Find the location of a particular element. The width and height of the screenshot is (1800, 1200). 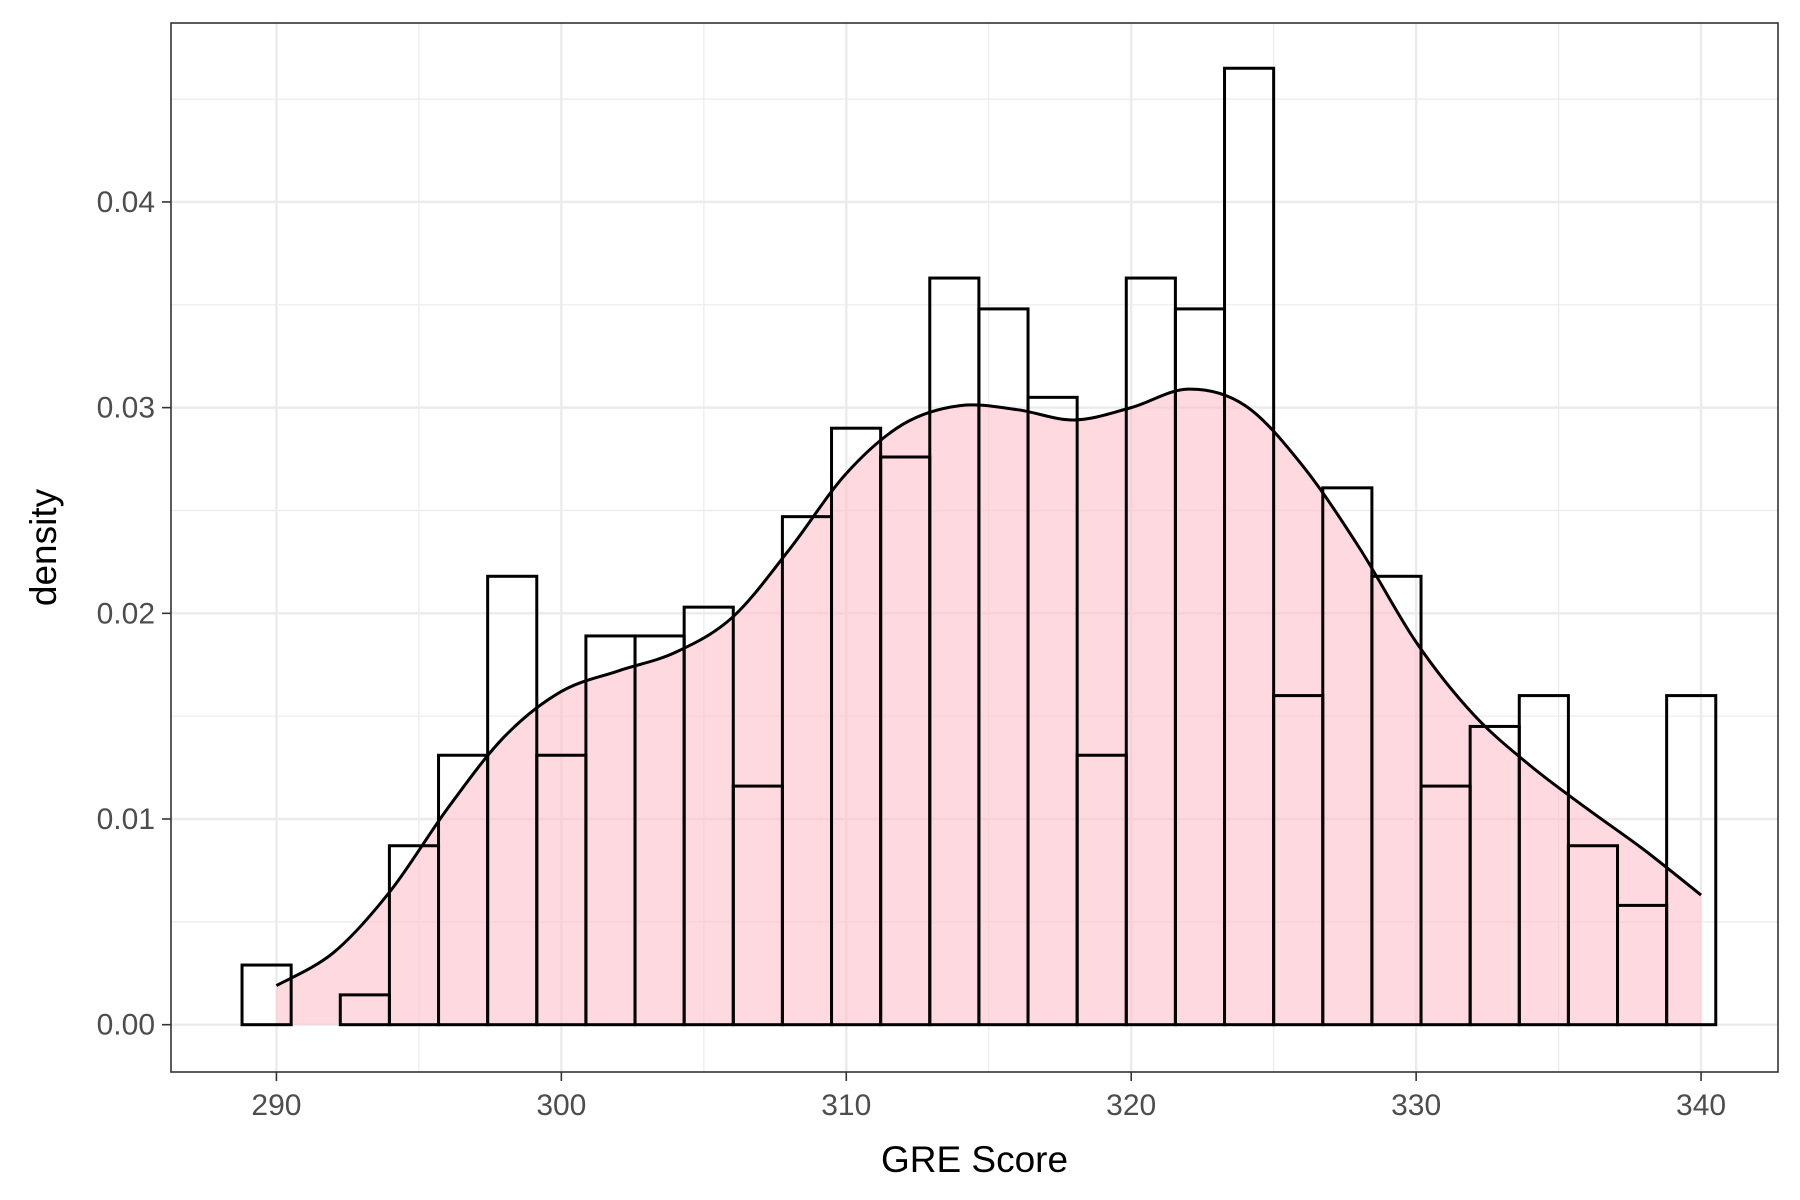

x-tick-label: 320 is located at coordinates (1131, 1105).